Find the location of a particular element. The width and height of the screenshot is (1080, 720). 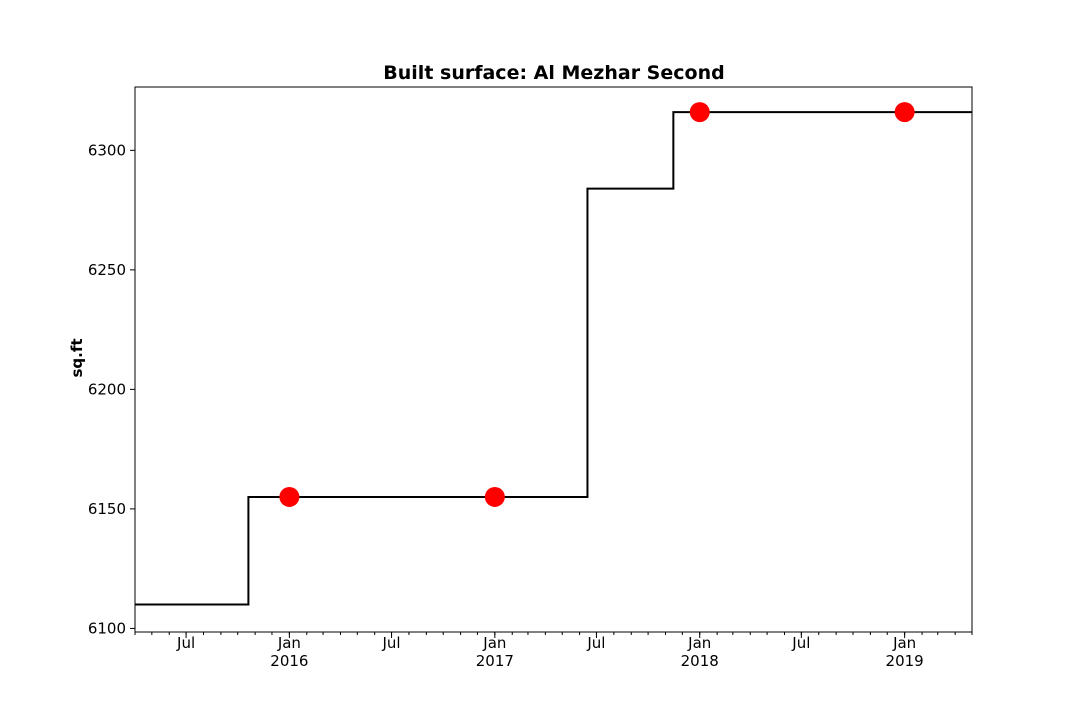

x-tick-year-label: 2019 is located at coordinates (905, 661).